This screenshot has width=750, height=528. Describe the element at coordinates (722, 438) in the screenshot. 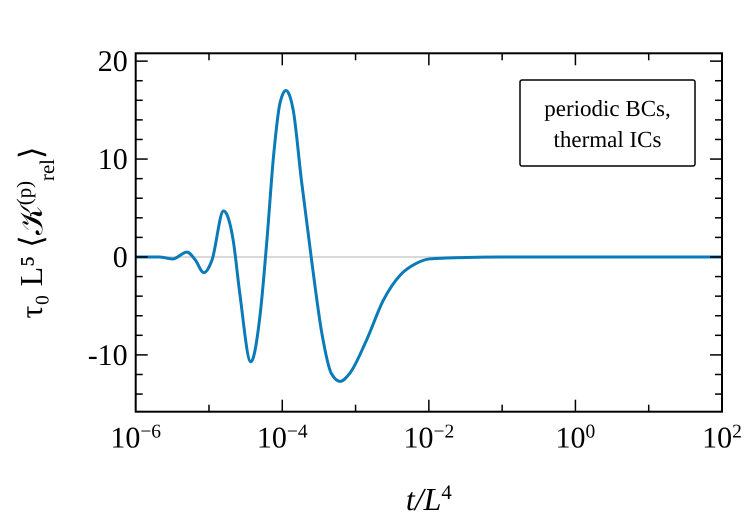

I see `x-tick-label: 10$^{2}$` at that location.